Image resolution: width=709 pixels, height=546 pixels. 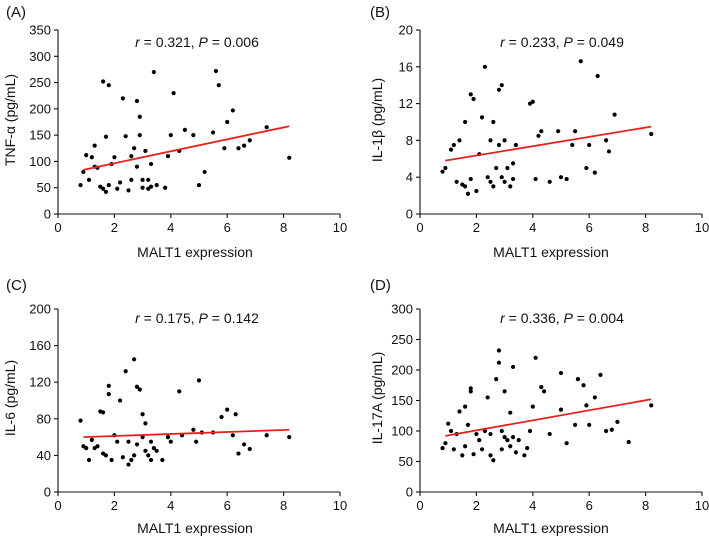 What do you see at coordinates (569, 318) in the screenshot?
I see `stat-p-symbol: P` at bounding box center [569, 318].